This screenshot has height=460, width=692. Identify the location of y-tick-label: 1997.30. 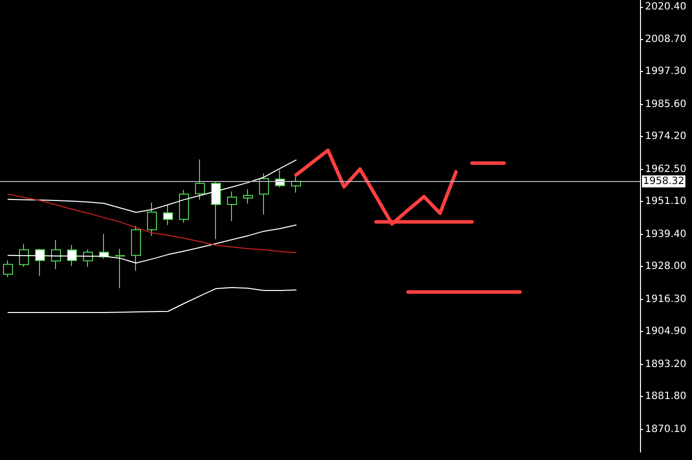
(665, 72).